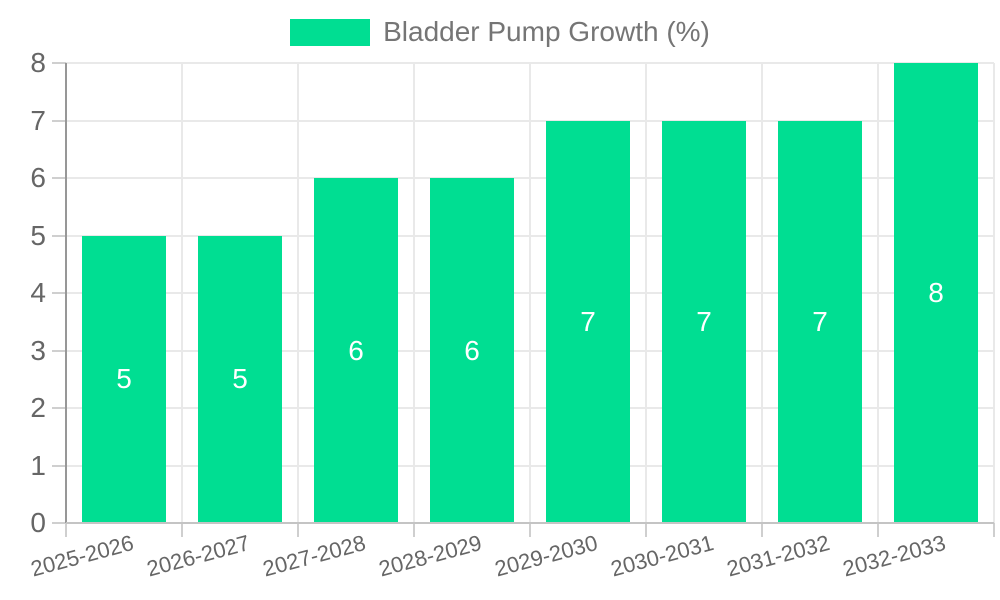 The width and height of the screenshot is (1000, 600). I want to click on y-tick-label: 4, so click(38, 292).